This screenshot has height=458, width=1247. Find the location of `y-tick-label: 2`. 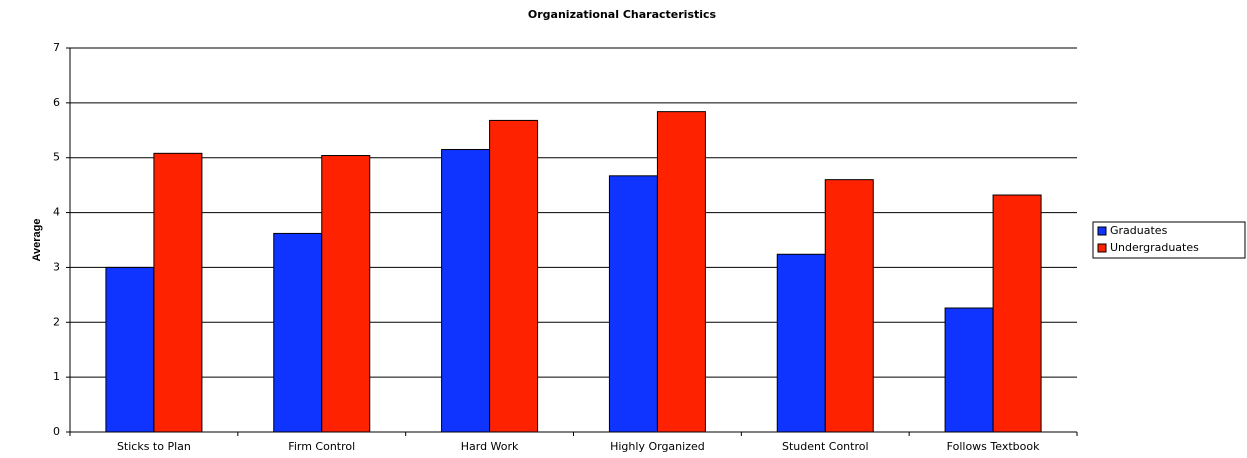

y-tick-label: 2 is located at coordinates (56, 321).